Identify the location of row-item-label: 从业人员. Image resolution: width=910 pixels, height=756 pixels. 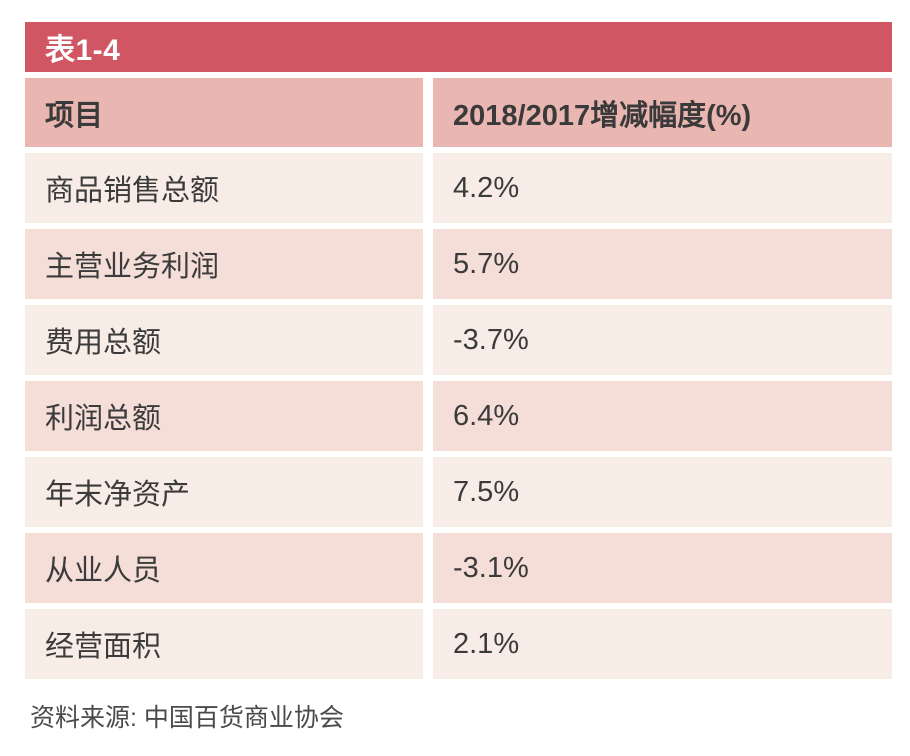
(224, 568).